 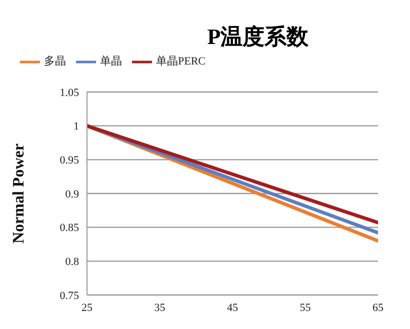 What do you see at coordinates (258, 37) in the screenshot?
I see `chart-title: P温度系数` at bounding box center [258, 37].